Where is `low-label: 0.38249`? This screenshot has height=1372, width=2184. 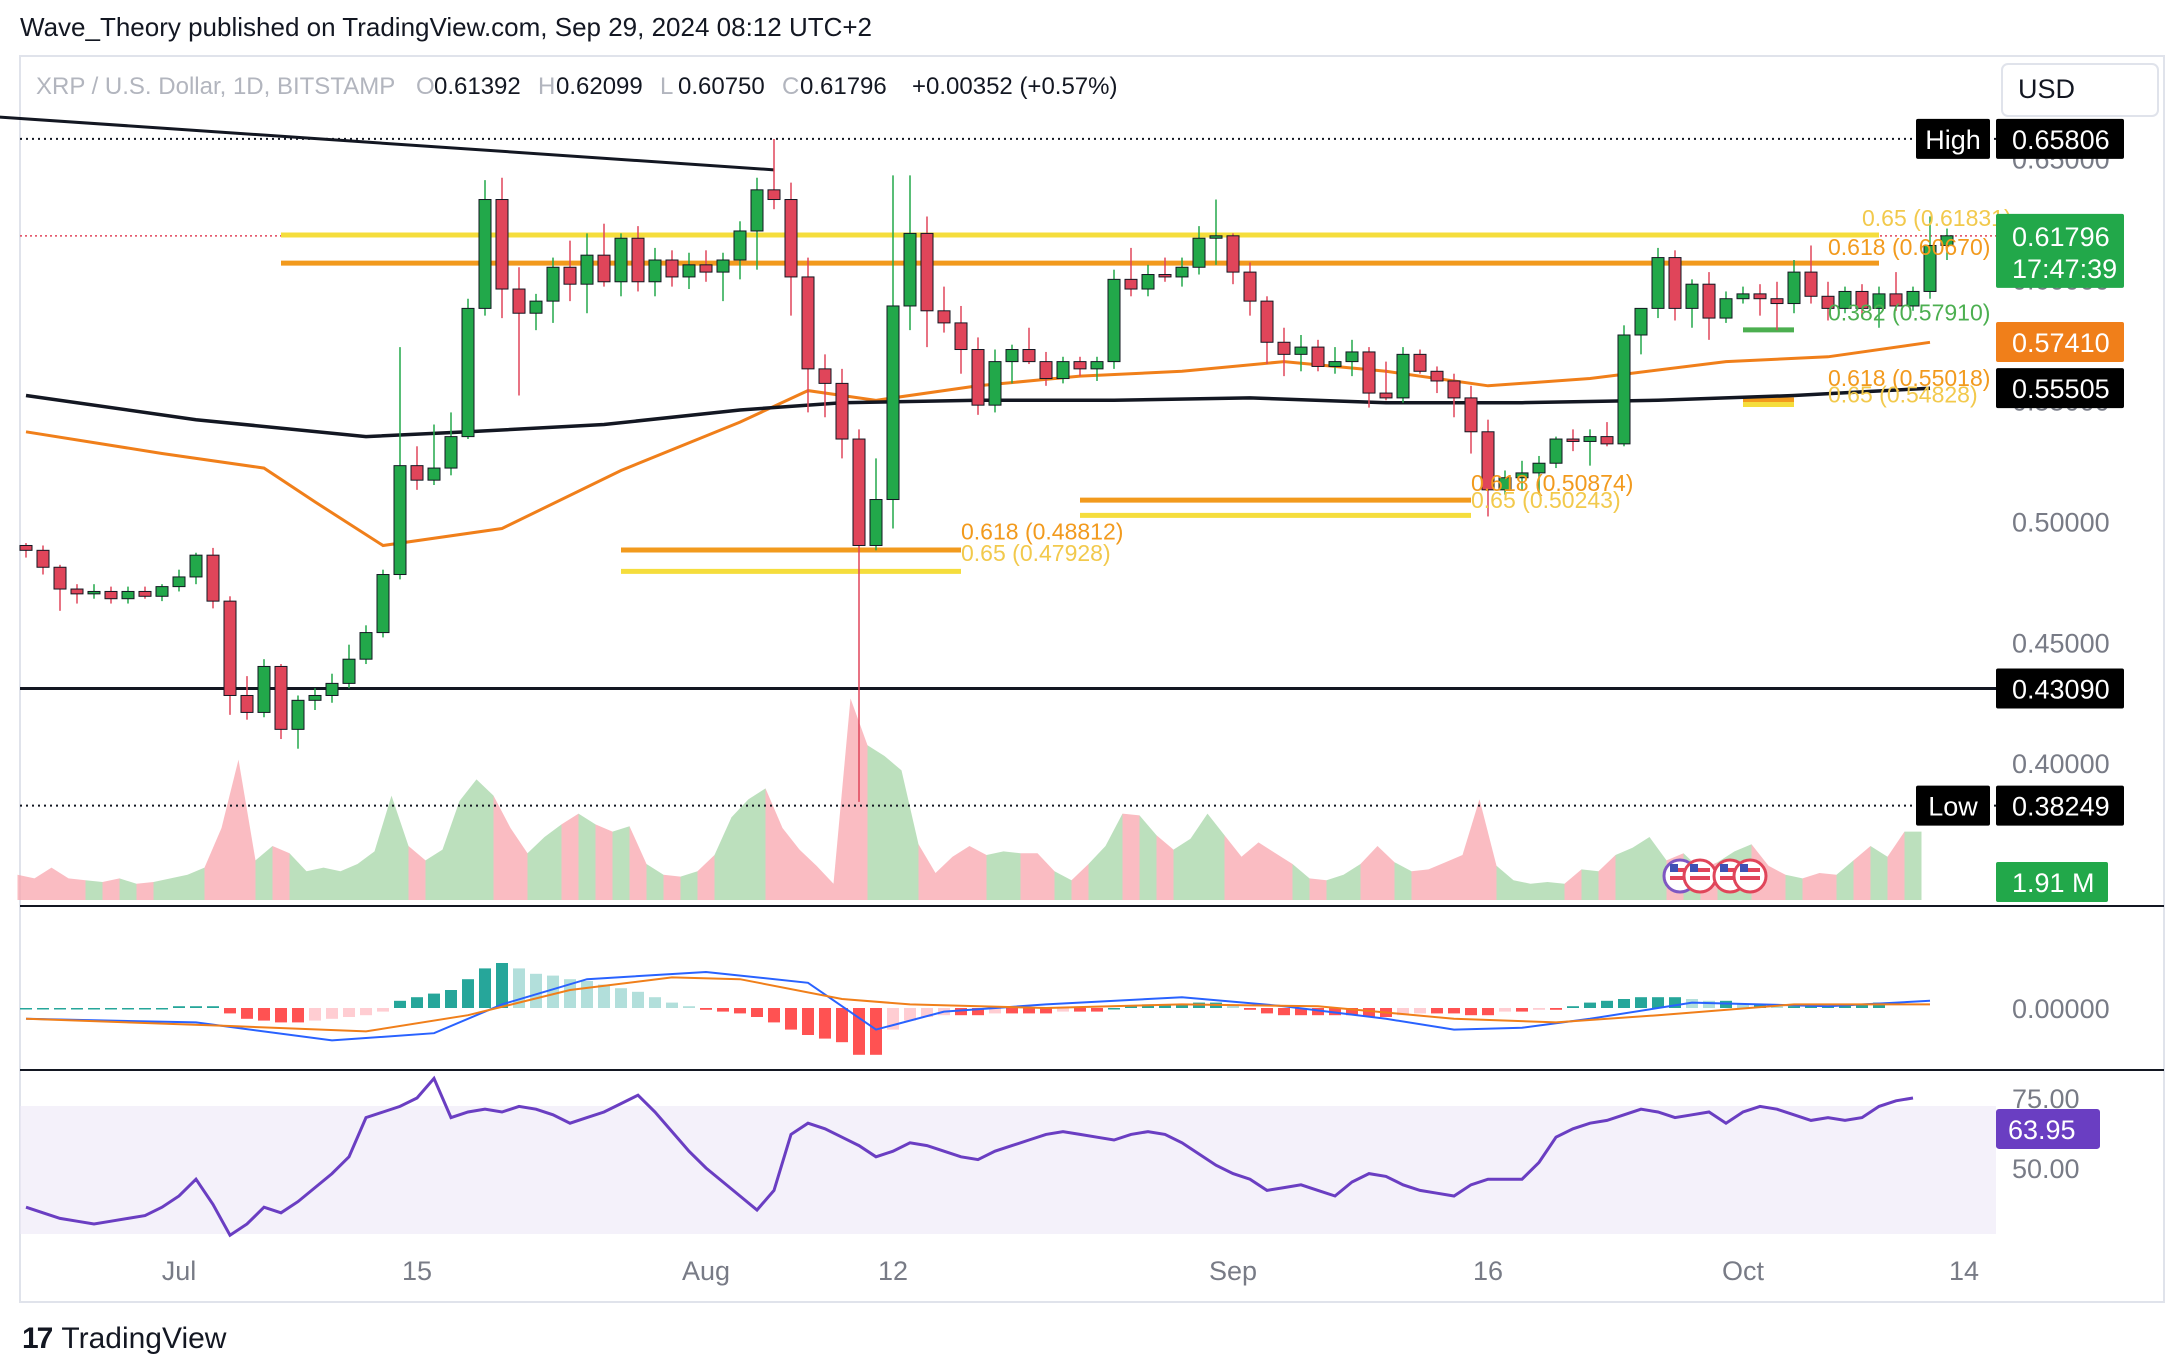
low-label: 0.38249 is located at coordinates (2061, 807).